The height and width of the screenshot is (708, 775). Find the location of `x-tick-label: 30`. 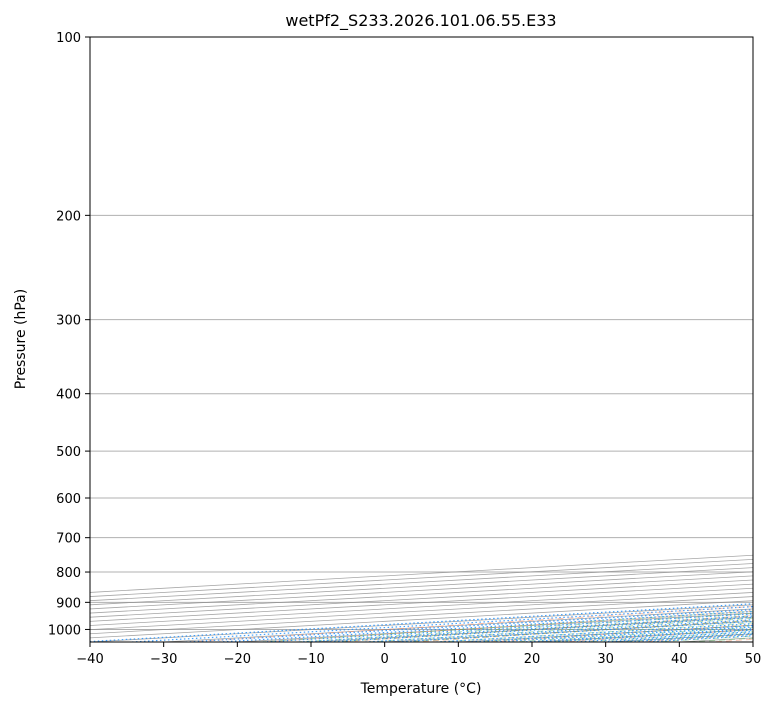

x-tick-label: 30 is located at coordinates (605, 659).